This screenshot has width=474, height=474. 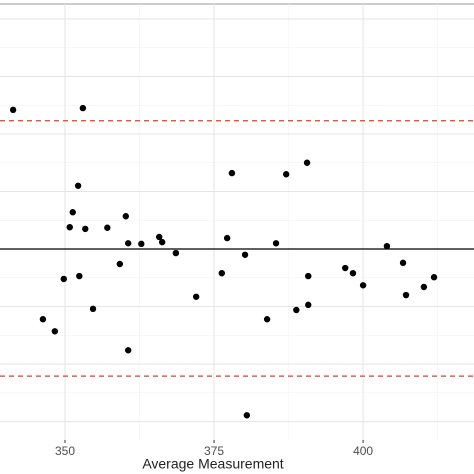 What do you see at coordinates (363, 451) in the screenshot?
I see `x-tick-label: 400` at bounding box center [363, 451].